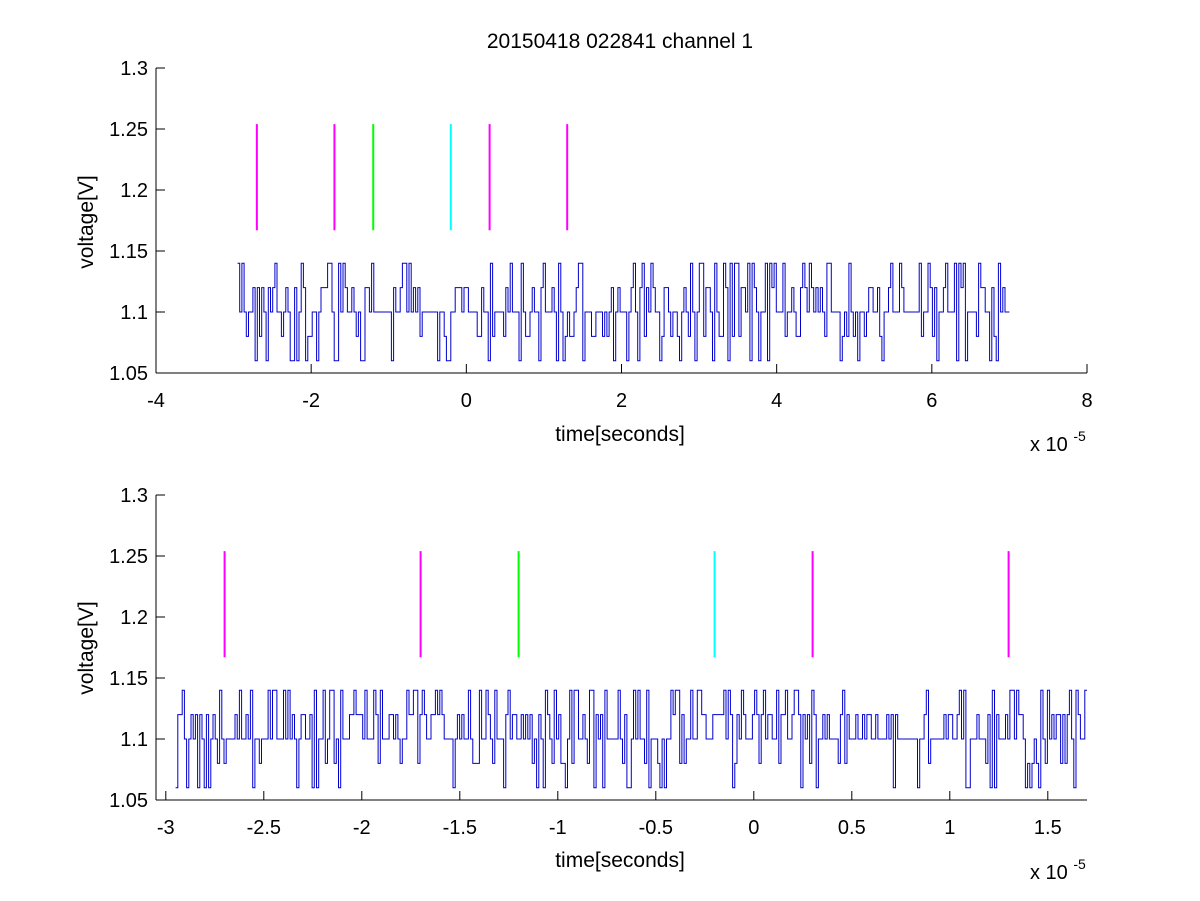  What do you see at coordinates (134, 191) in the screenshot?
I see `top-y-tick-label: 1.2` at bounding box center [134, 191].